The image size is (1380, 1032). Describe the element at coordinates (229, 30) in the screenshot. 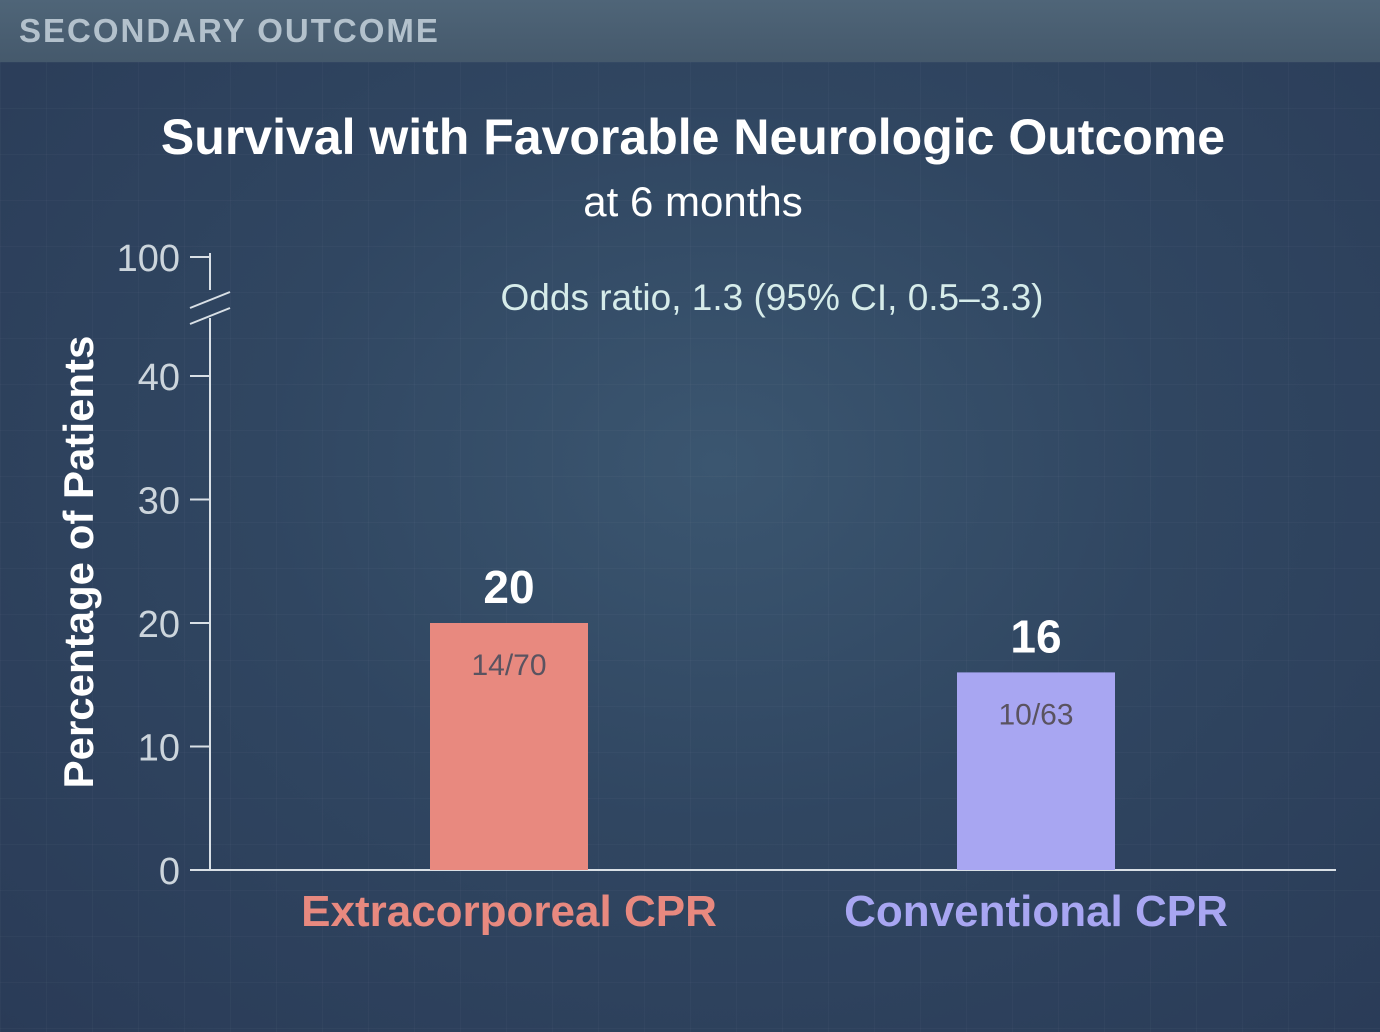

I see `section-label: SECONDARY OUTCOME` at that location.